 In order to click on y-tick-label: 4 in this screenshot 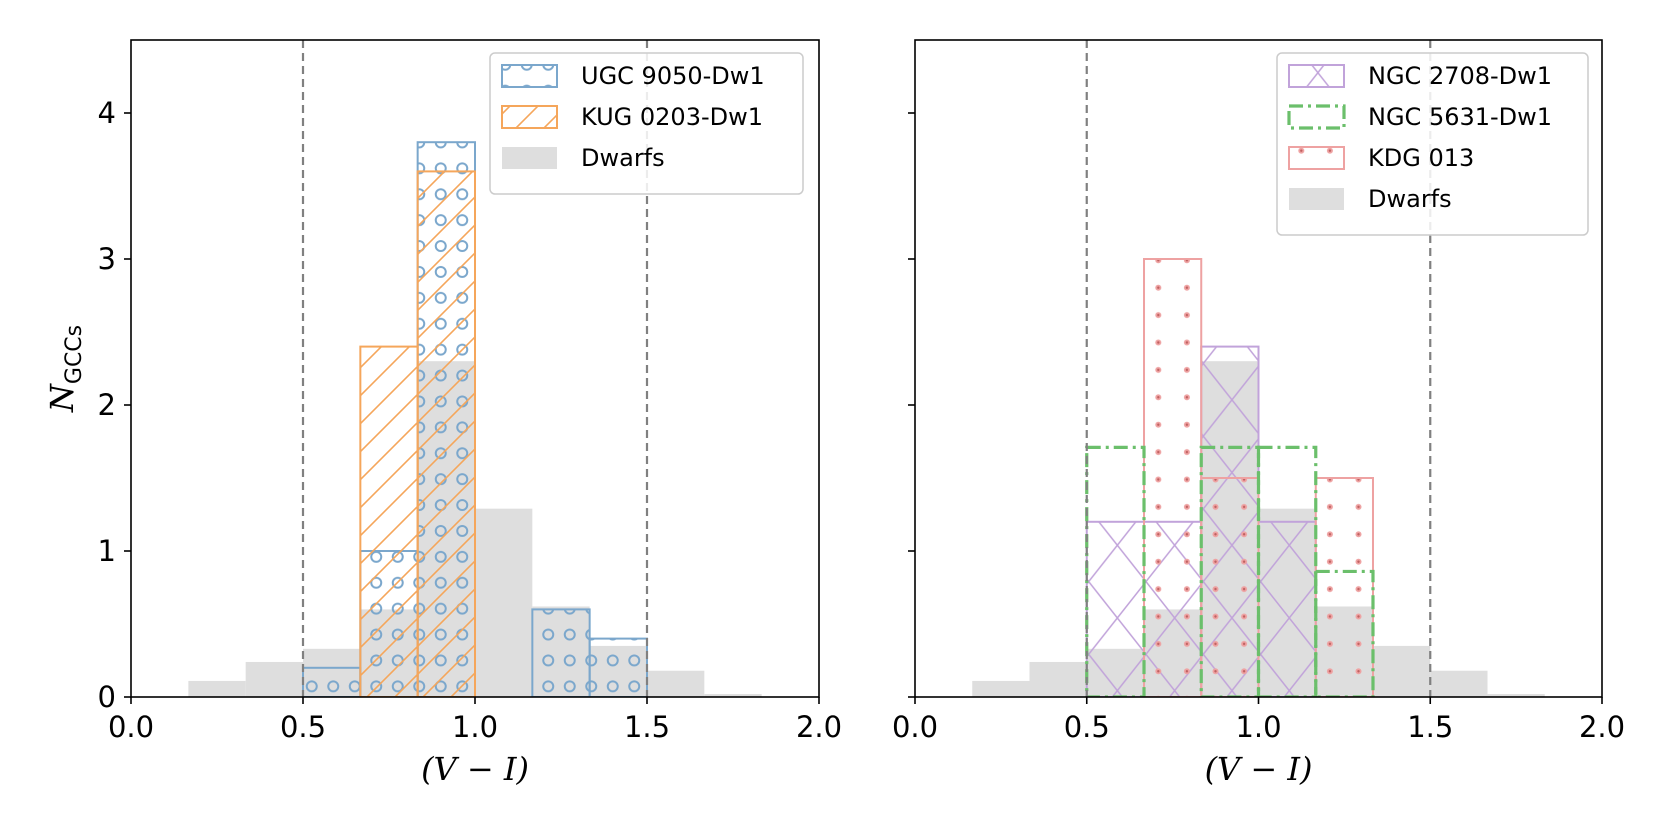, I will do `click(107, 113)`.